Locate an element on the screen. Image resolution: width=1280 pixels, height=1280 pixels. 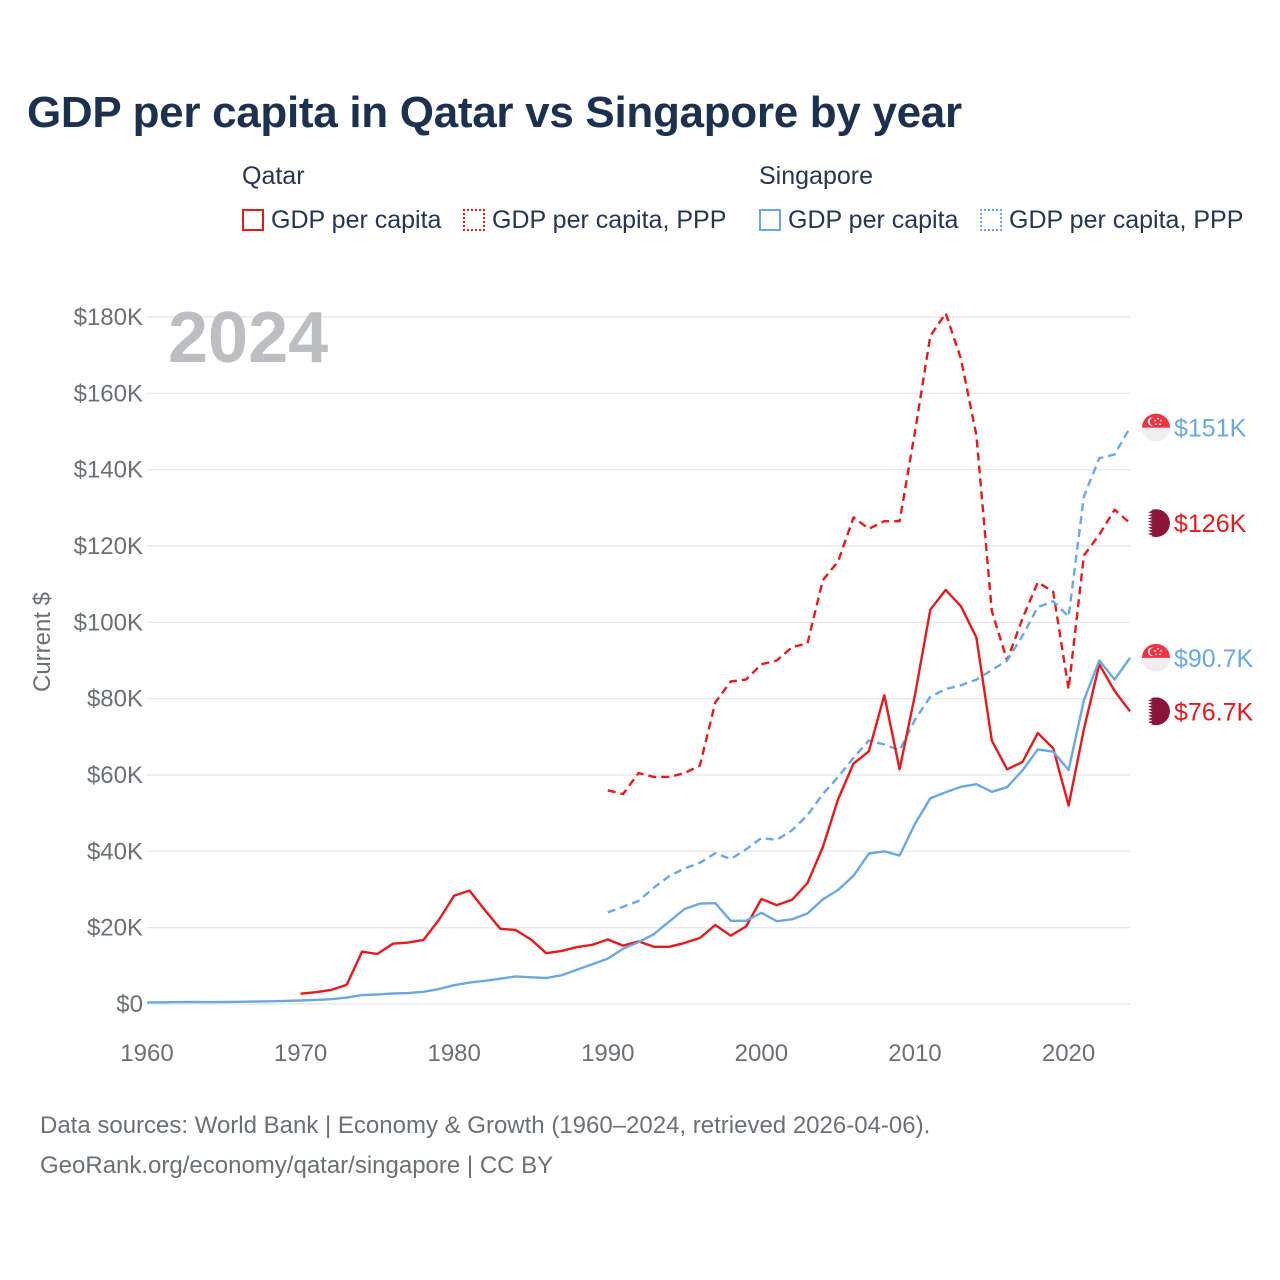
x-tick-label: 1990 is located at coordinates (607, 1053).